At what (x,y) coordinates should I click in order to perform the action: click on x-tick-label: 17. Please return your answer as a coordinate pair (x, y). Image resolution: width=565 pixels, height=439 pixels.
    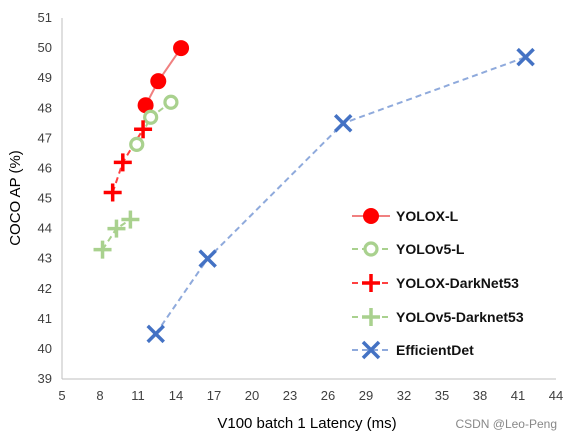
    Looking at the image, I should click on (214, 395).